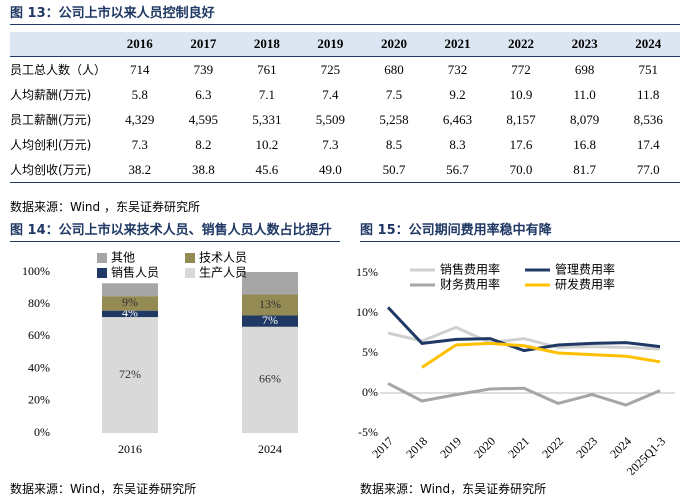  What do you see at coordinates (521, 44) in the screenshot?
I see `column-header: 2022` at bounding box center [521, 44].